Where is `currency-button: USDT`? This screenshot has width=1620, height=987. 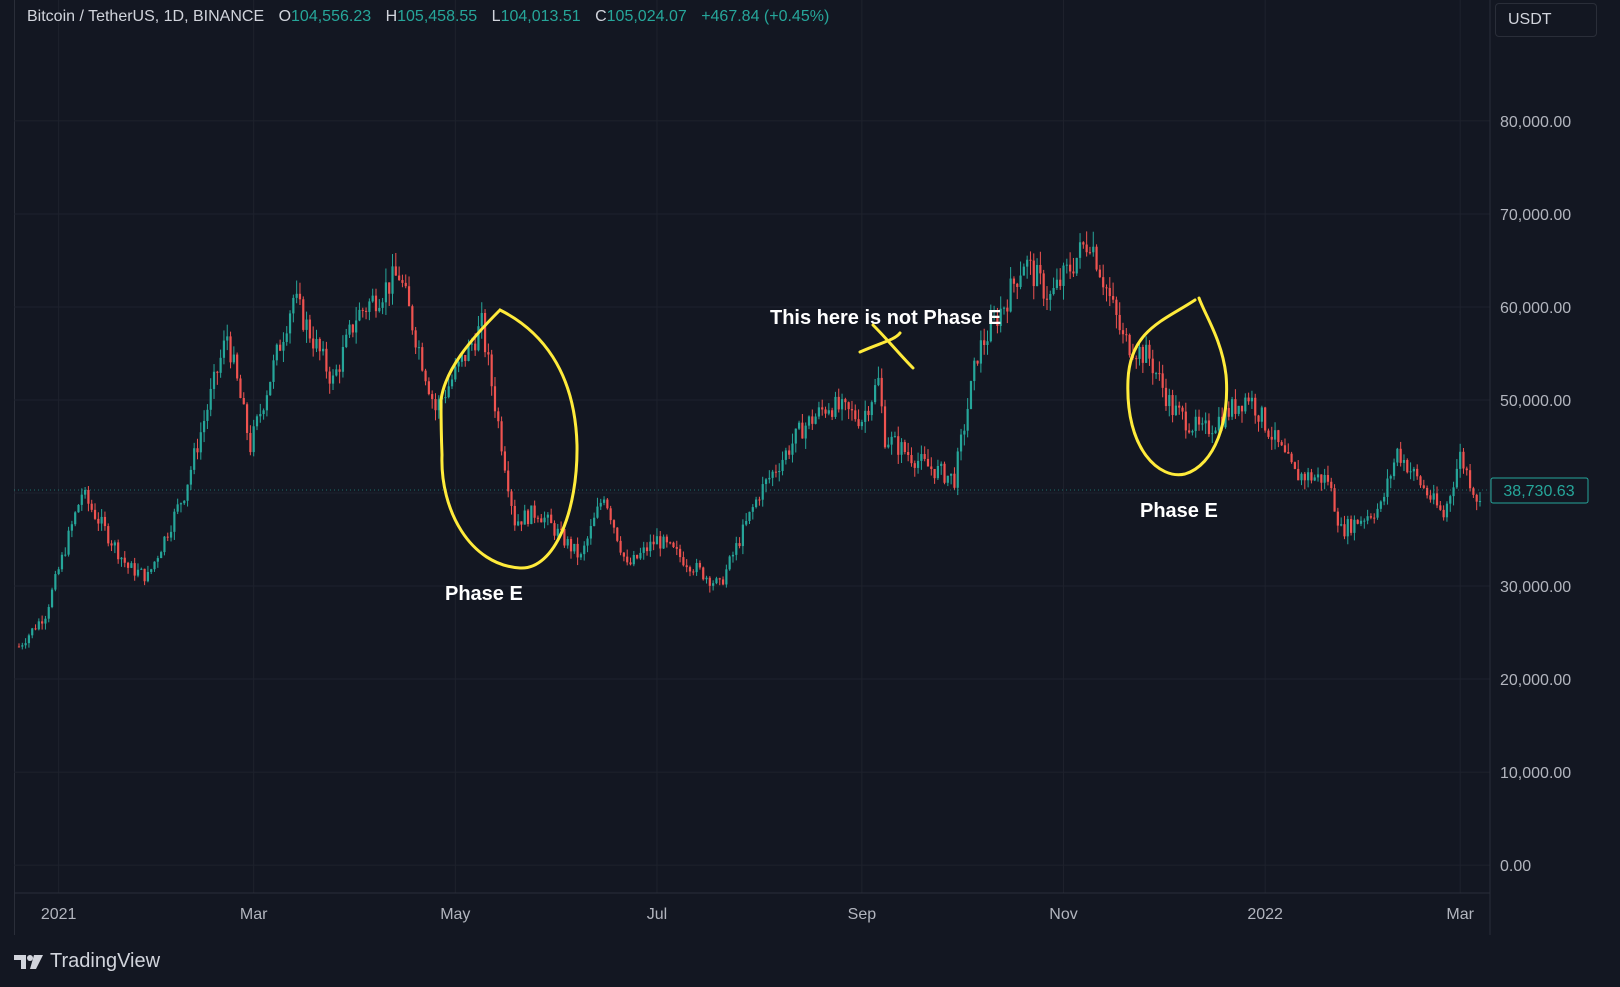 currency-button: USDT is located at coordinates (1546, 20).